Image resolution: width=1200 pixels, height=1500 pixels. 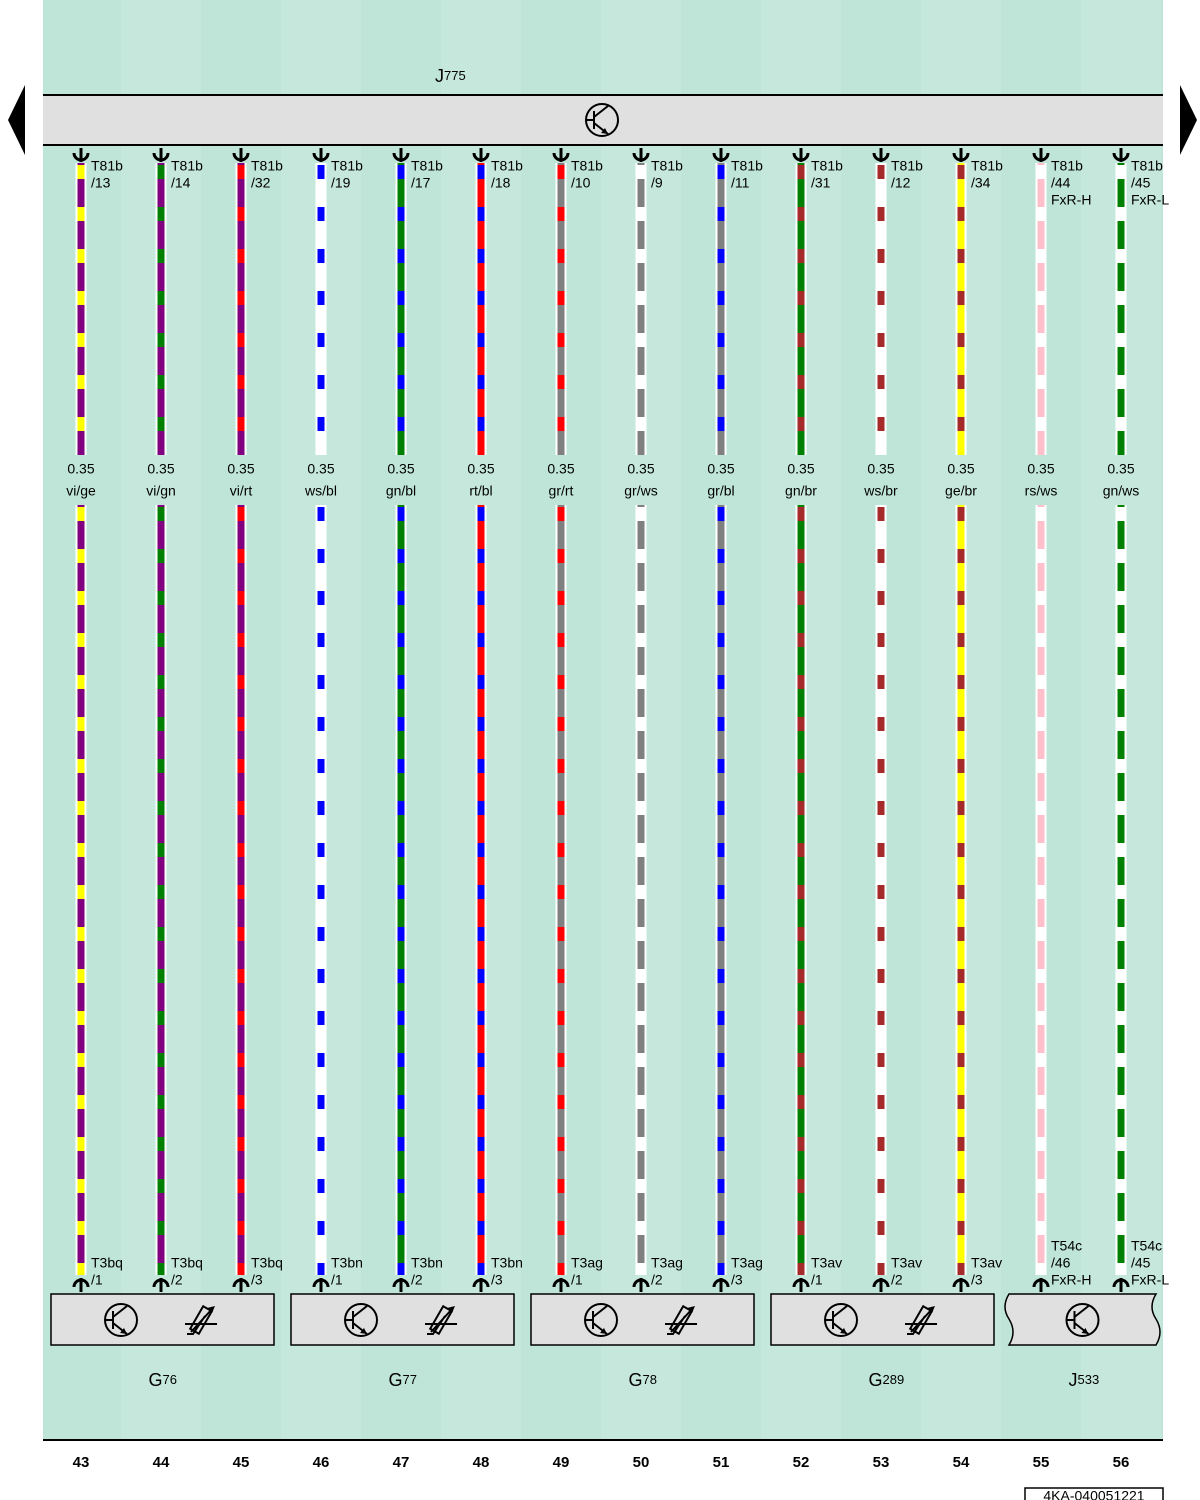 What do you see at coordinates (161, 491) in the screenshot?
I see `wire-color-code: vi/gn` at bounding box center [161, 491].